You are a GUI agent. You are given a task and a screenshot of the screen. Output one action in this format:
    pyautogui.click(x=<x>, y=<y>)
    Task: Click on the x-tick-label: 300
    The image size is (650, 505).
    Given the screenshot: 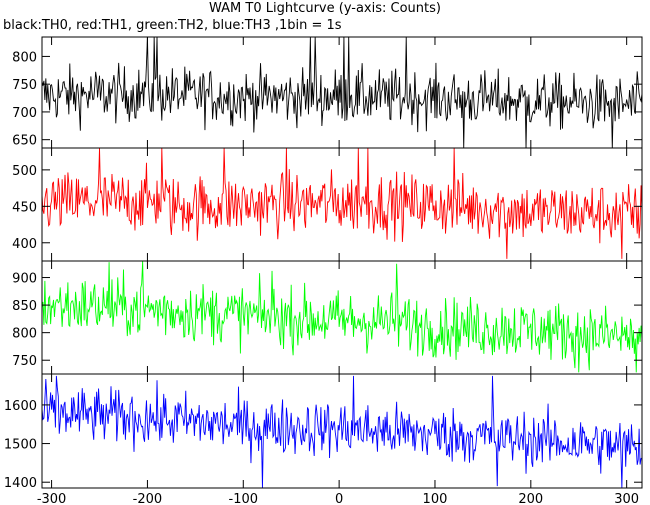 What is the action you would take?
    pyautogui.click(x=626, y=498)
    